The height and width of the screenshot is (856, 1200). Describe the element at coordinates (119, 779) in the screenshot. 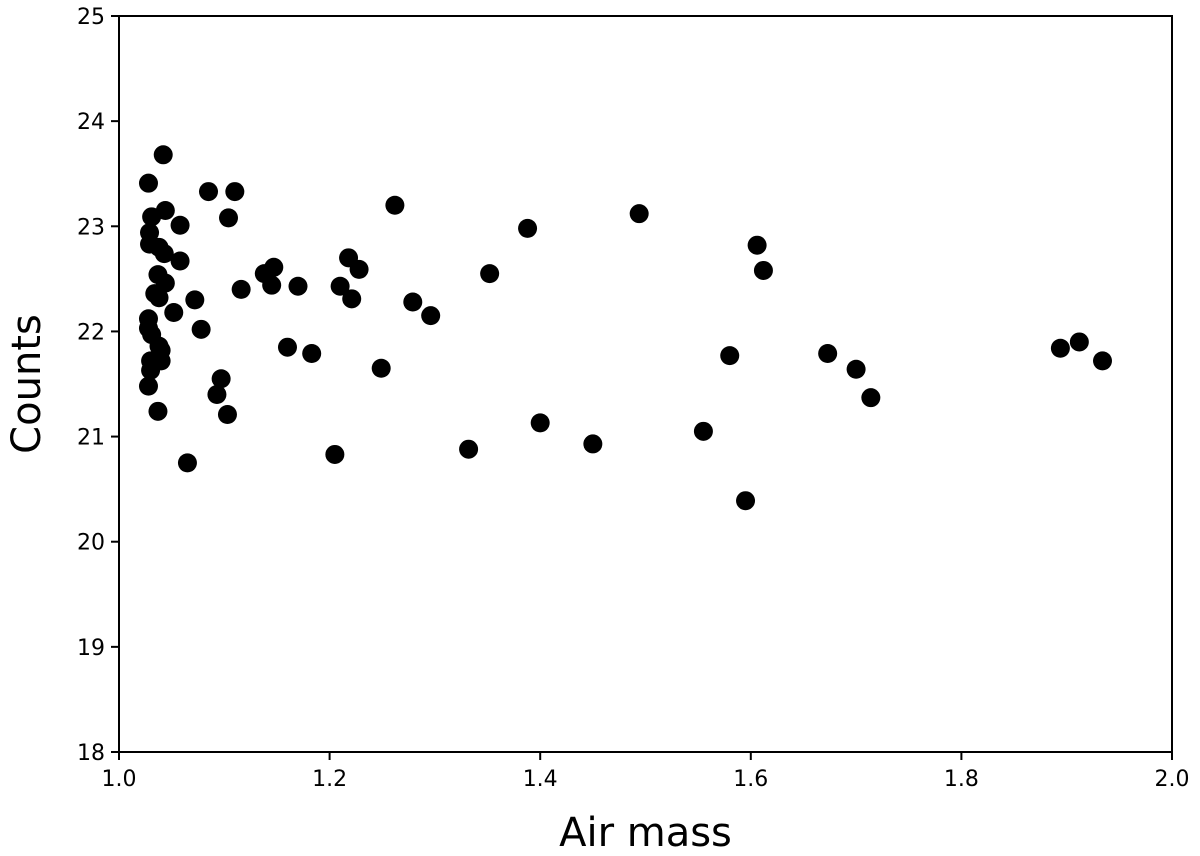

I see `x-tick-label: 1.0` at that location.